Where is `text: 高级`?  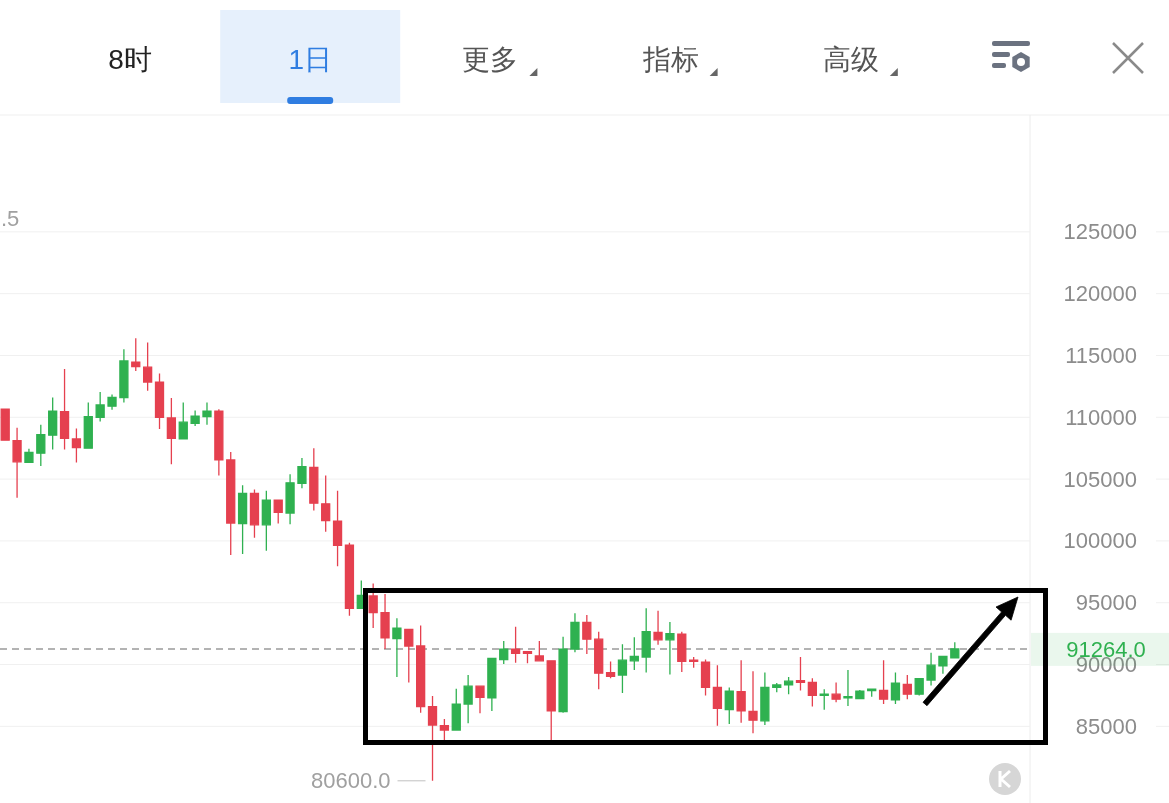
text: 高级 is located at coordinates (850, 59).